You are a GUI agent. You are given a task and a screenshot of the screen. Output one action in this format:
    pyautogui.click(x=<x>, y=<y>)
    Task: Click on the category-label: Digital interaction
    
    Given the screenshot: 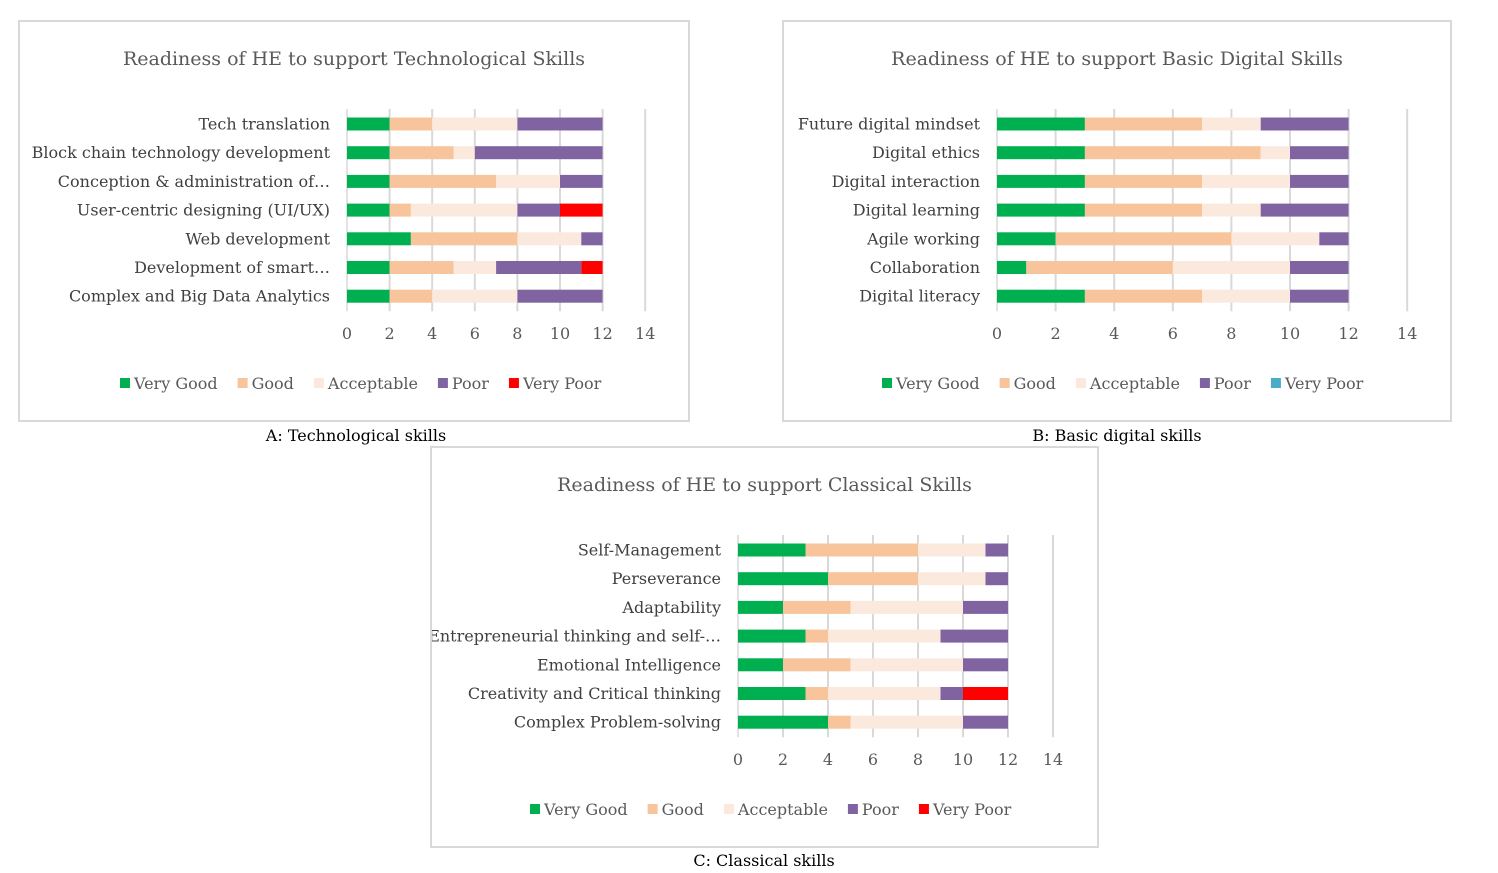 What is the action you would take?
    pyautogui.click(x=906, y=181)
    